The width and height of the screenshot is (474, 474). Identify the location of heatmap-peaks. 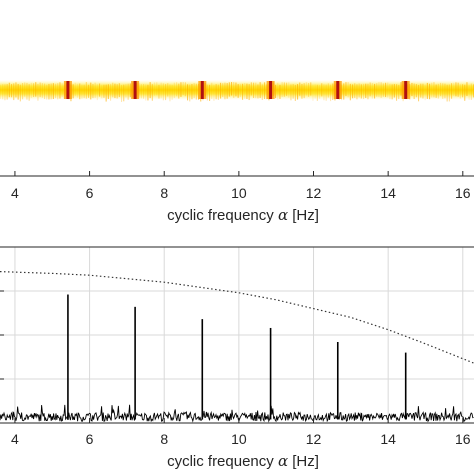
(236, 90).